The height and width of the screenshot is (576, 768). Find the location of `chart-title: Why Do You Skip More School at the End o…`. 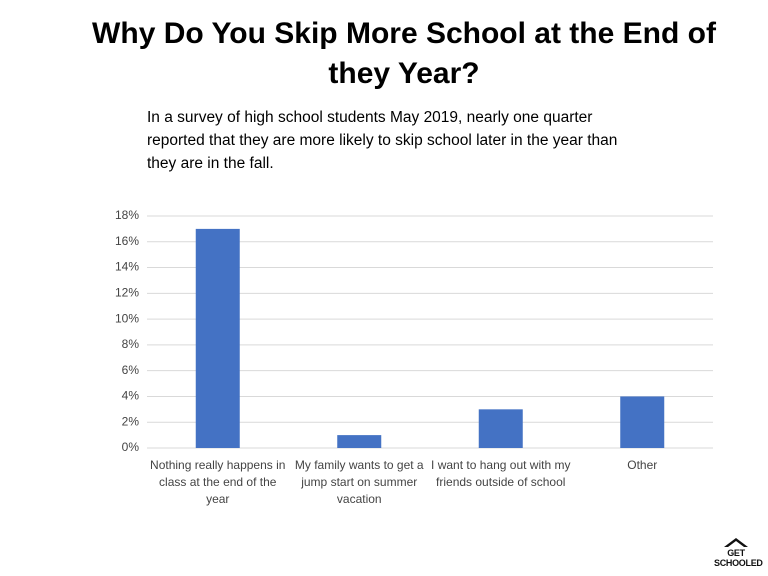

chart-title: Why Do You Skip More School at the End o… is located at coordinates (404, 53).